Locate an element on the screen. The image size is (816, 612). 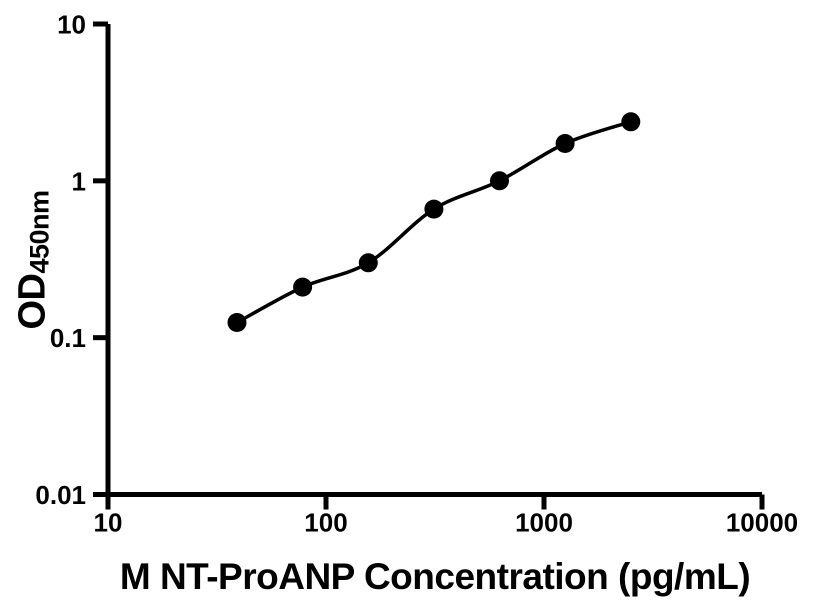
y-axis-tick-label: 0.01 is located at coordinates (60, 495).